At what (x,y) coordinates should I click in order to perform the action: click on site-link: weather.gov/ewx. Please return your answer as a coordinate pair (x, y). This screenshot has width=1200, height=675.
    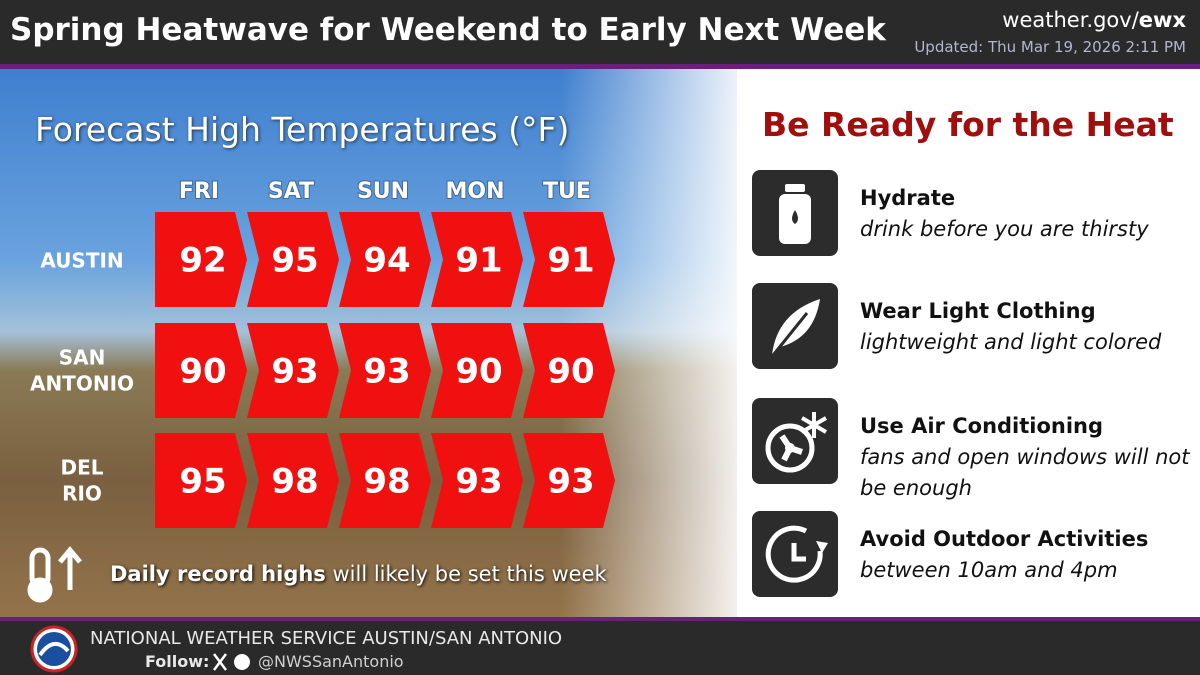
    Looking at the image, I should click on (1094, 20).